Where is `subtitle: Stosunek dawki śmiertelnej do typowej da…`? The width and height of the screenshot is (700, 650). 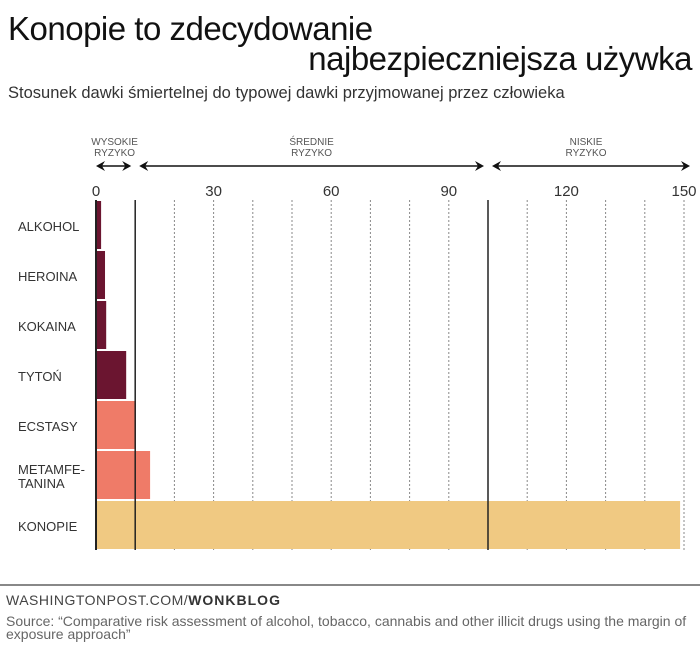
subtitle: Stosunek dawki śmiertelnej do typowej da… is located at coordinates (286, 93).